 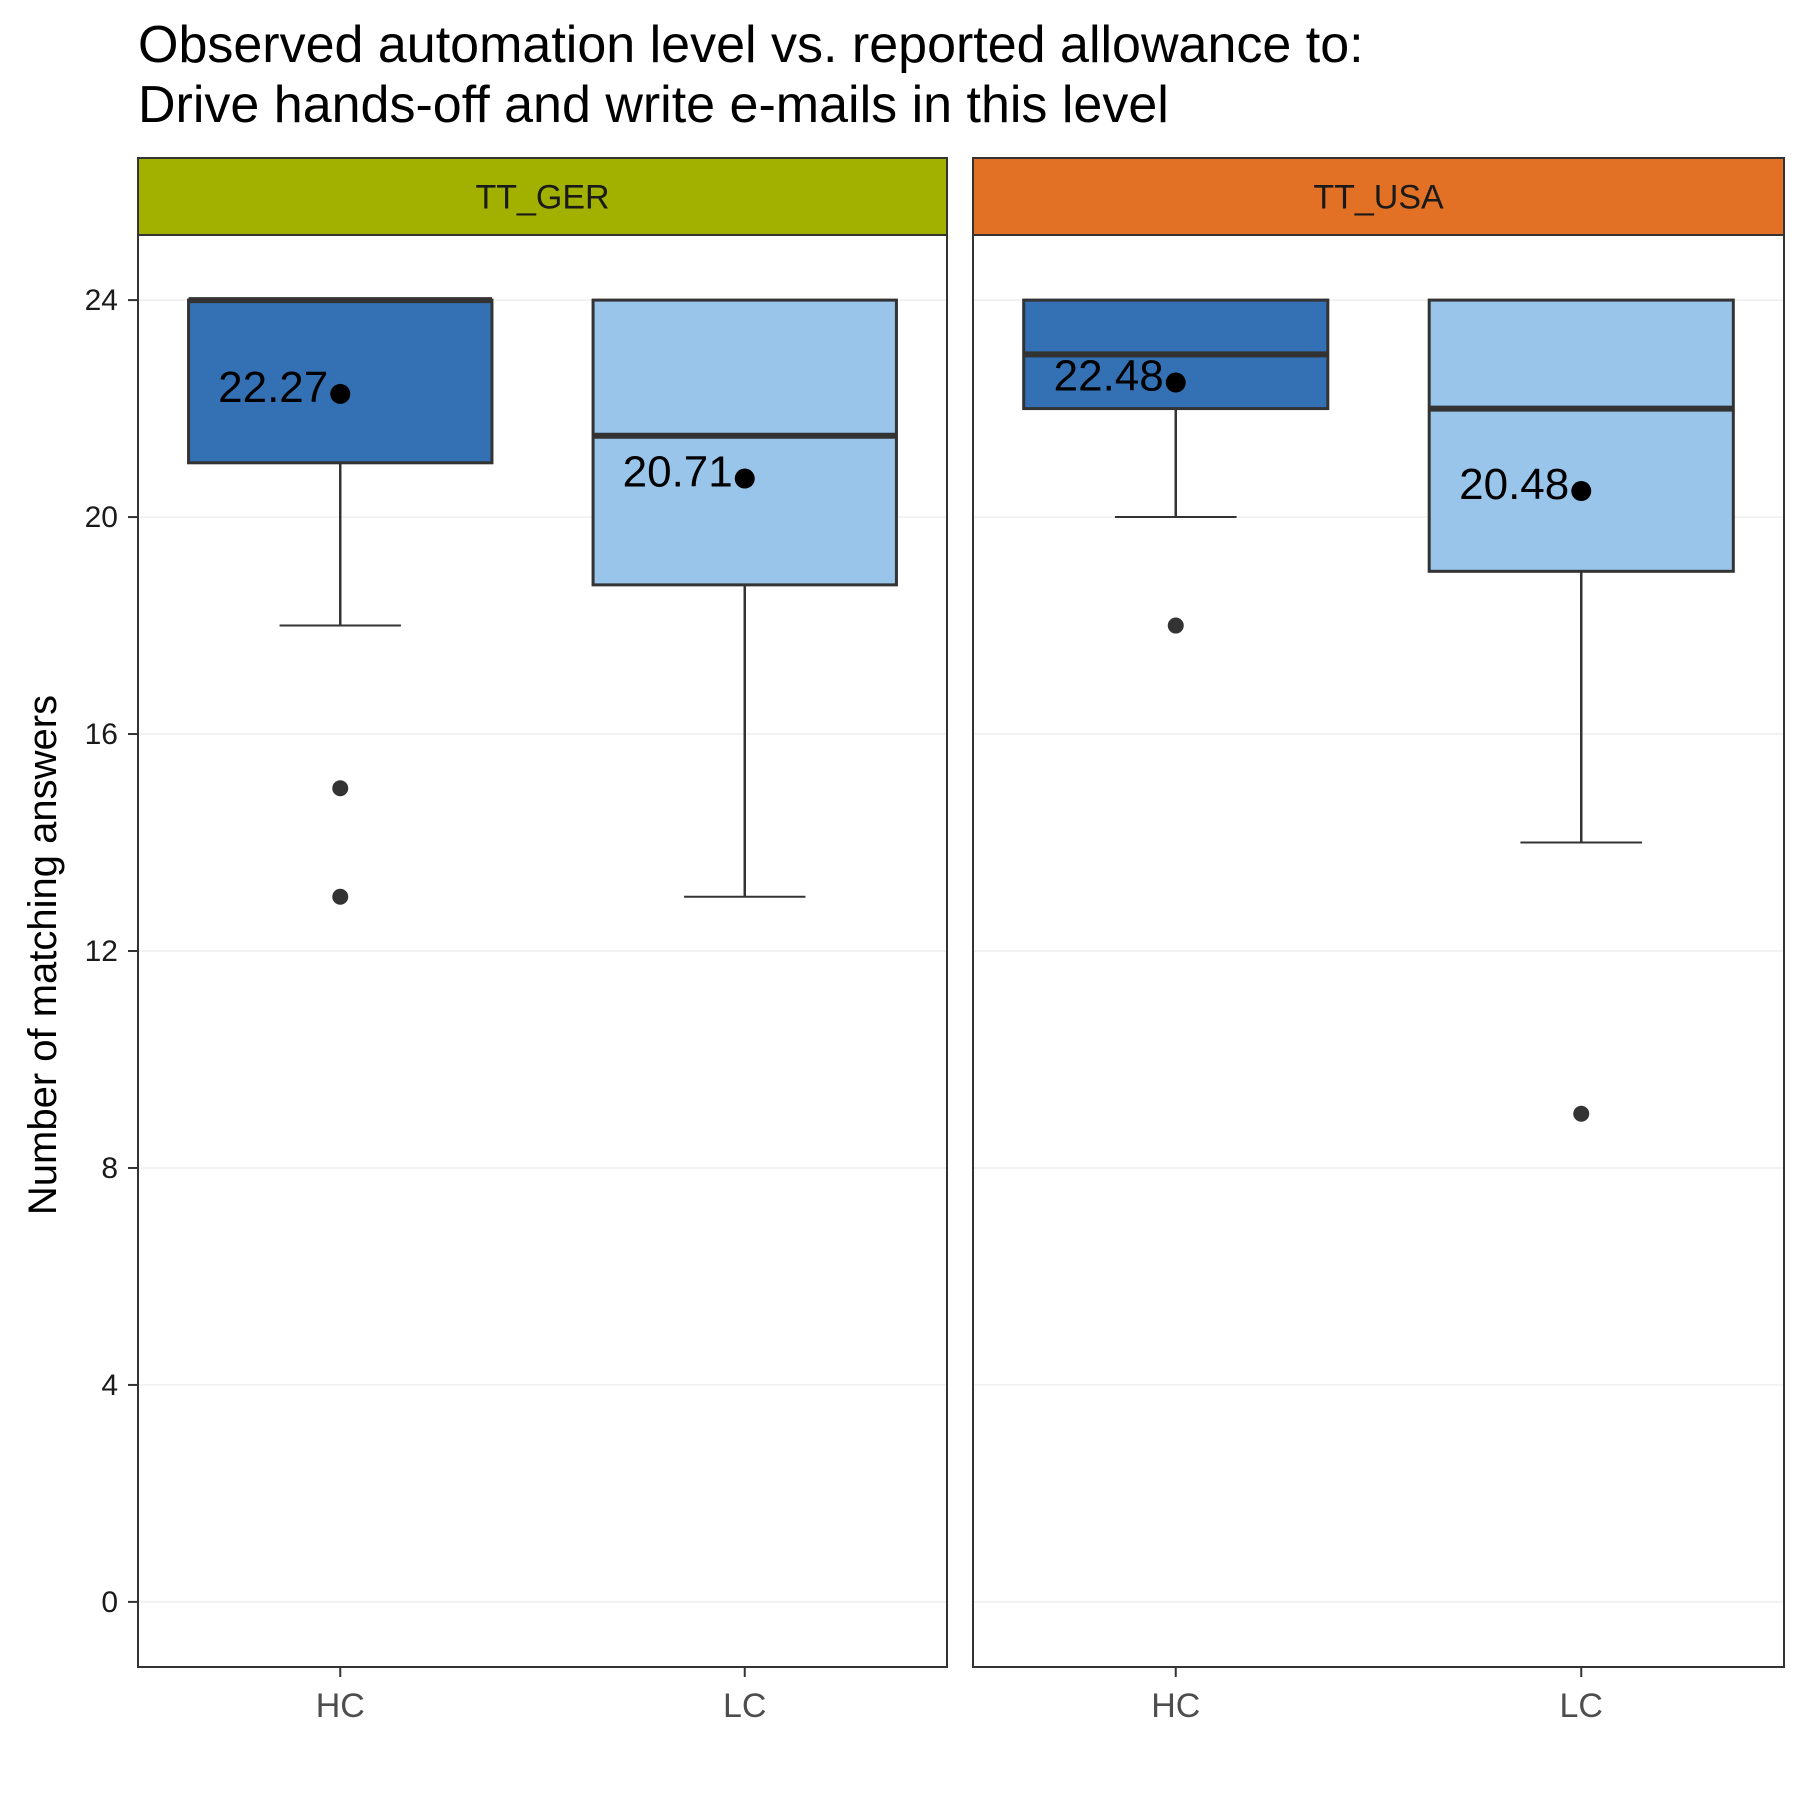 I want to click on y-tick-label: 24, so click(x=101, y=300).